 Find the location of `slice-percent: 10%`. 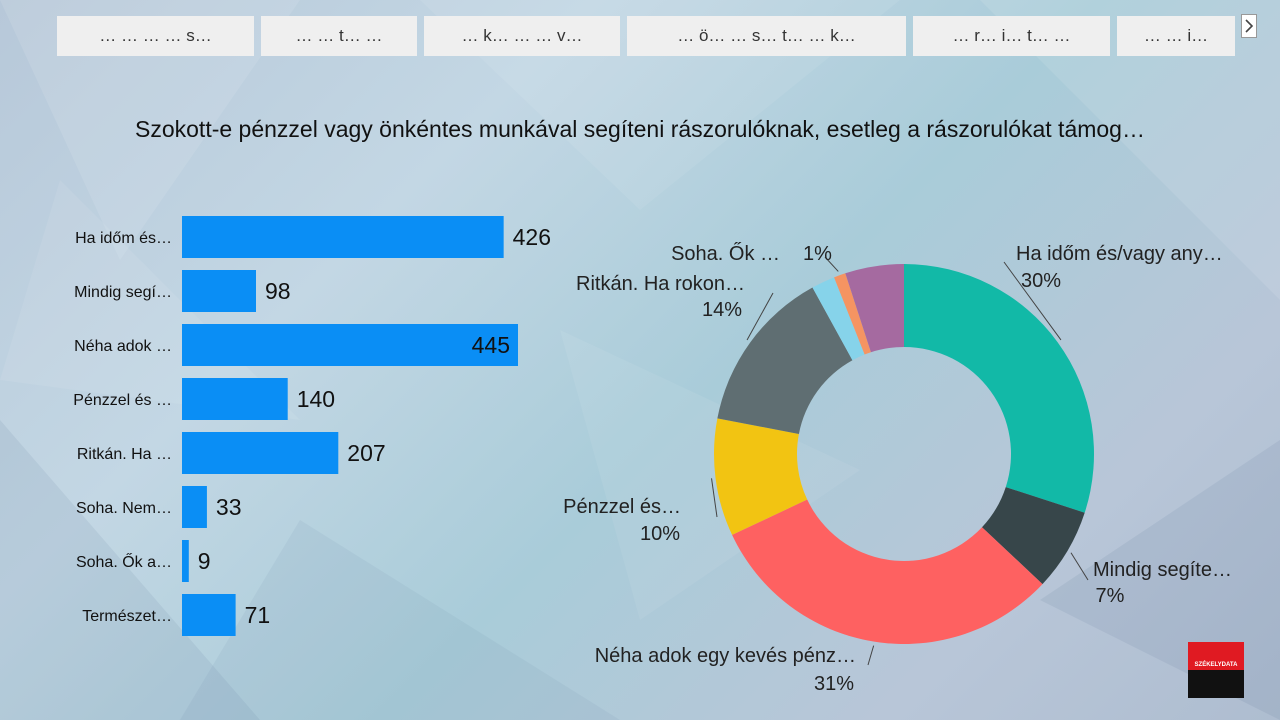

slice-percent: 10% is located at coordinates (660, 534).